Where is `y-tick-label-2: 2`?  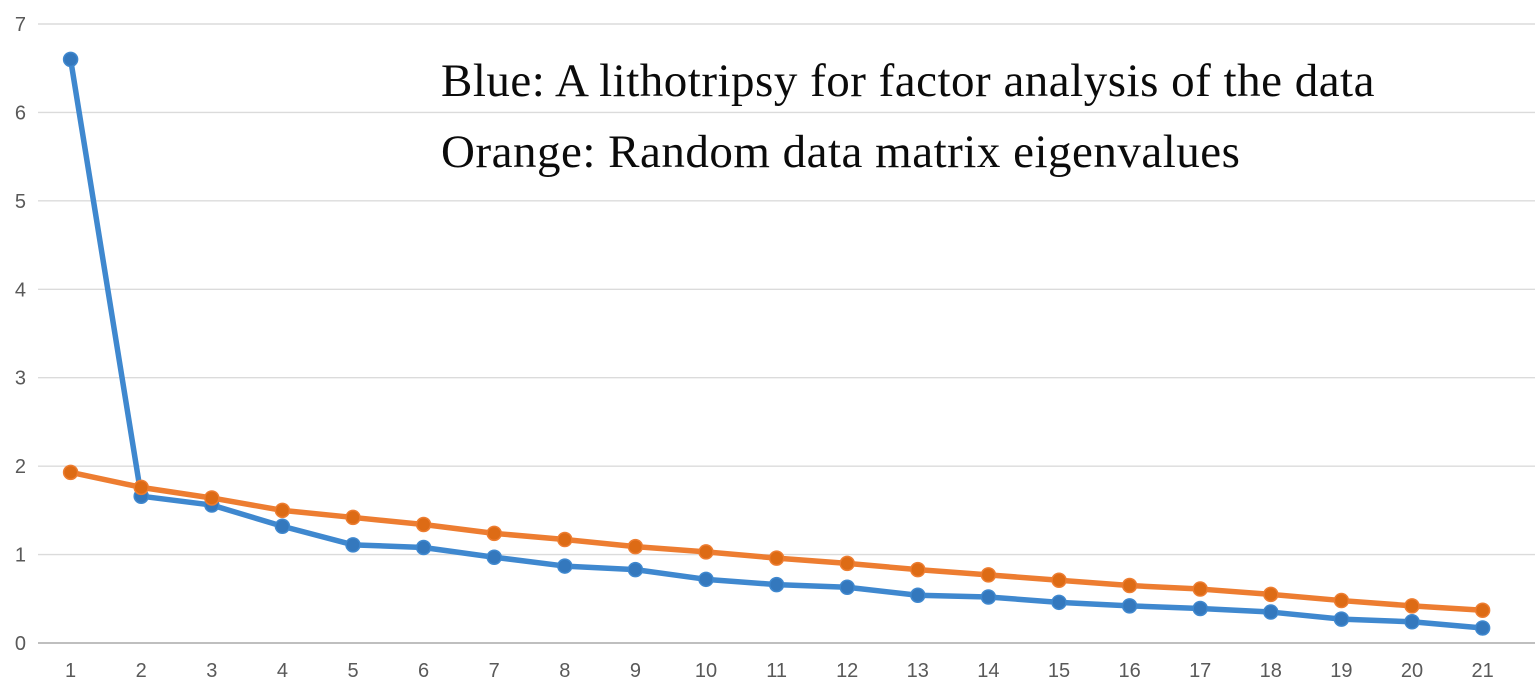 y-tick-label-2: 2 is located at coordinates (20, 467).